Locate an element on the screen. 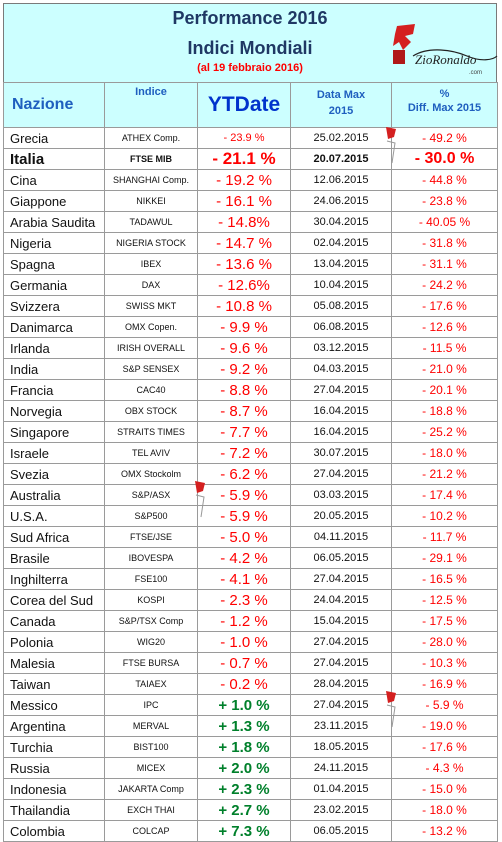  cell-nazione: Norvegia is located at coordinates (54, 411).